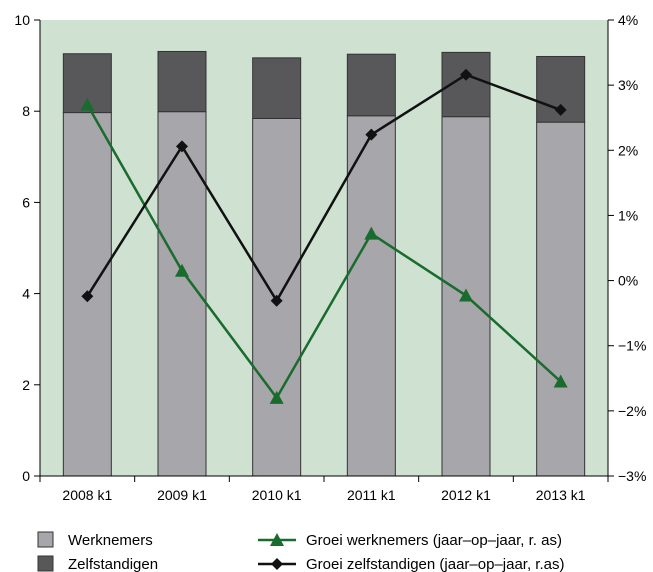  I want to click on left-tick-label-2: 4, so click(26, 294).